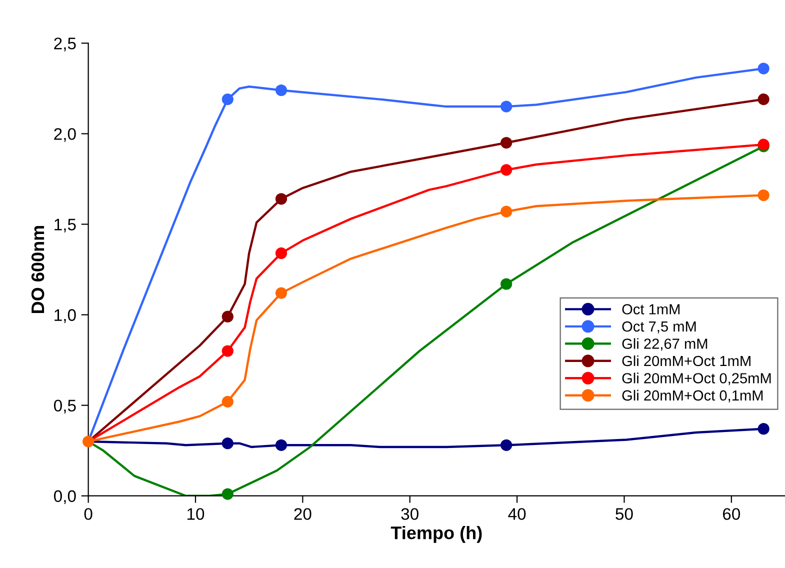 The height and width of the screenshot is (568, 785). What do you see at coordinates (731, 514) in the screenshot?
I see `x-tick-label: 60` at bounding box center [731, 514].